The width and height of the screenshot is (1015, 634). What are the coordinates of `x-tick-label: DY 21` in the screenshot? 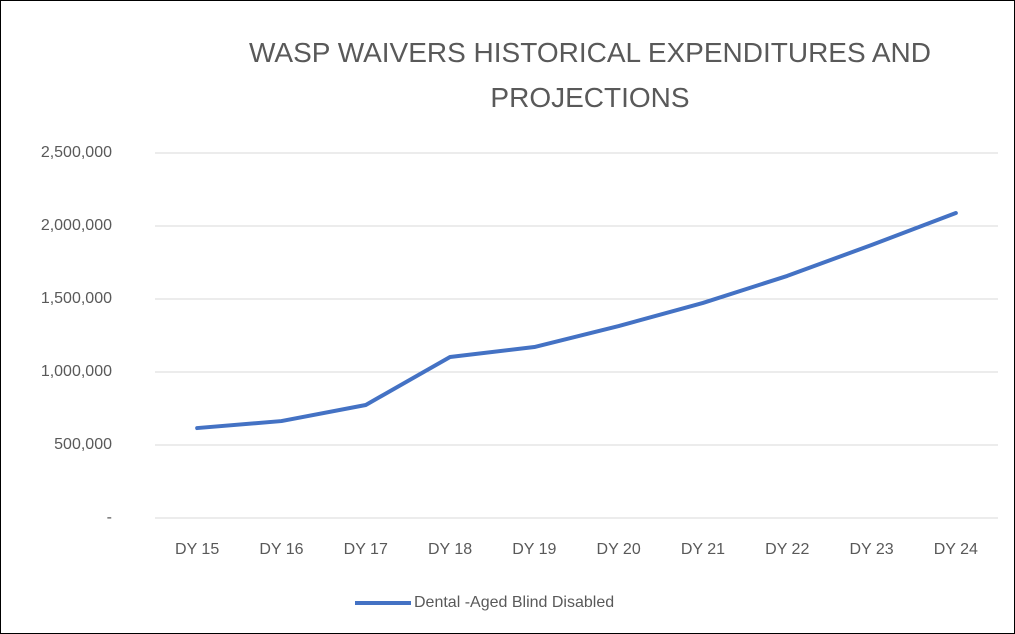 It's located at (703, 549).